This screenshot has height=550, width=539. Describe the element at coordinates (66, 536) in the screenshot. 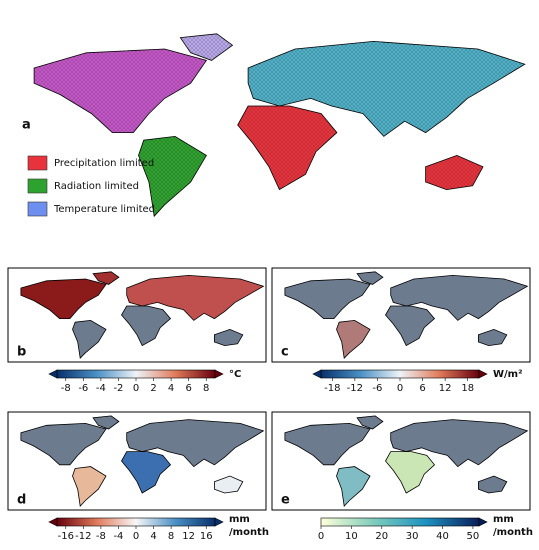

I see `colorbar-tick-label: -16` at that location.